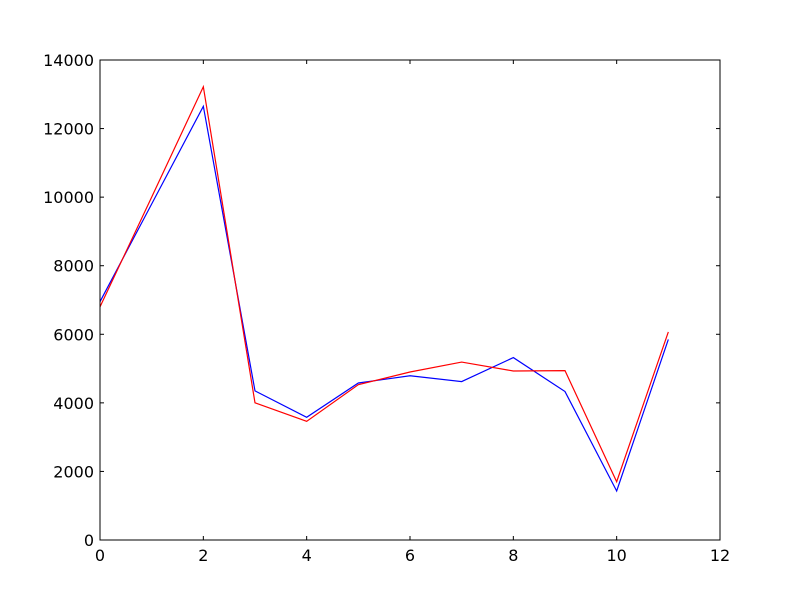  I want to click on x-tick-label: 2, so click(203, 555).